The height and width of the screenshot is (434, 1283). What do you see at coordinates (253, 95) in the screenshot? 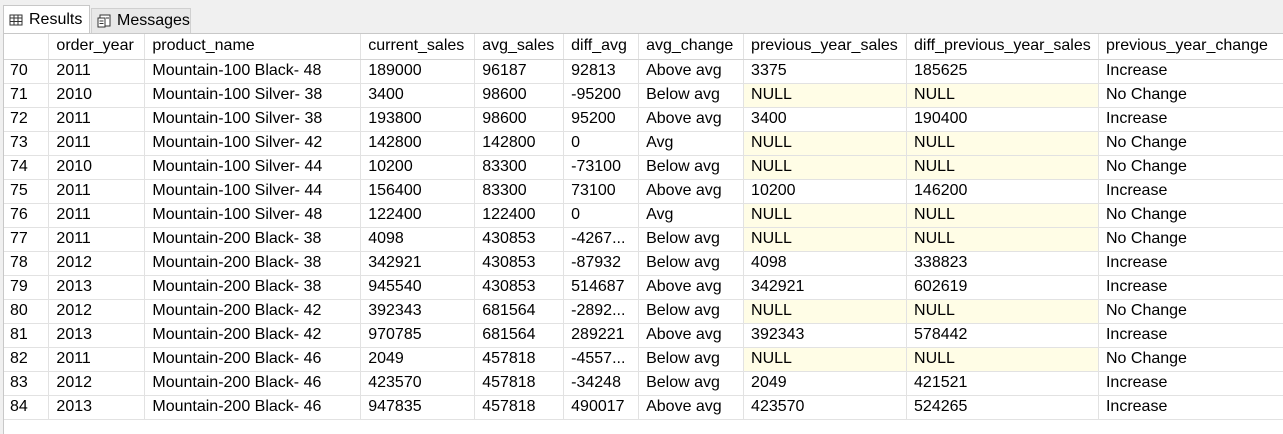
I see `cell-product-name: Mountain-100 Silver- 38` at bounding box center [253, 95].